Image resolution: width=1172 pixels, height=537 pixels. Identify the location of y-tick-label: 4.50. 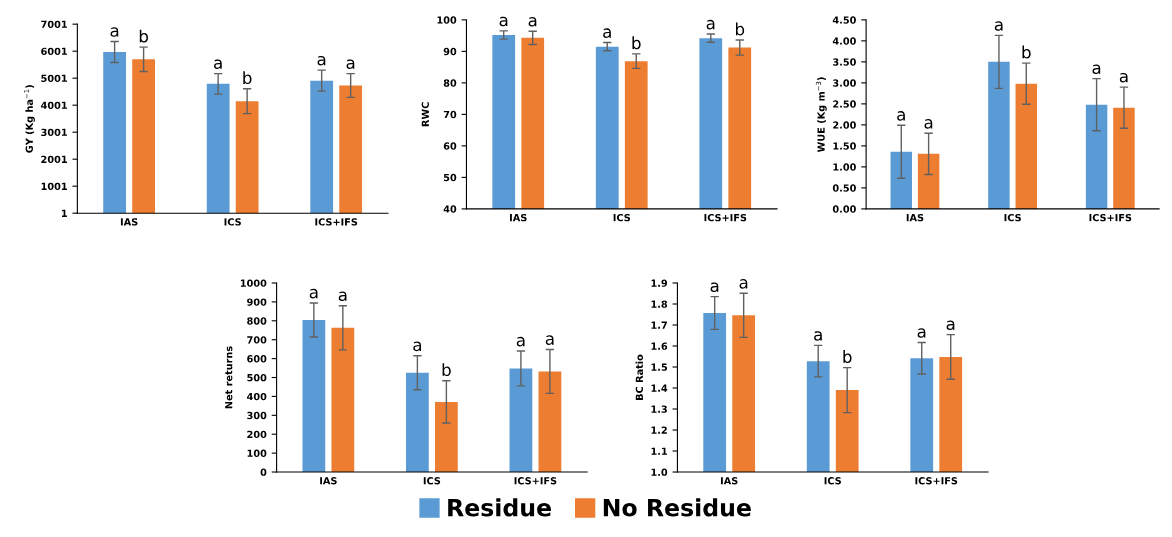
(844, 20).